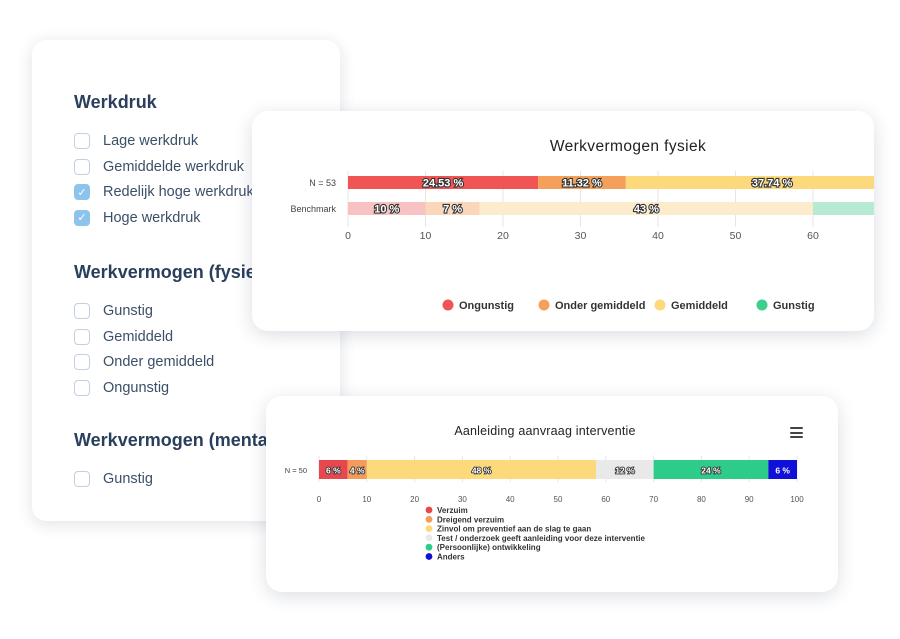 This screenshot has width=900, height=639. I want to click on chart-title: Werkvermogen fysiek, so click(628, 146).